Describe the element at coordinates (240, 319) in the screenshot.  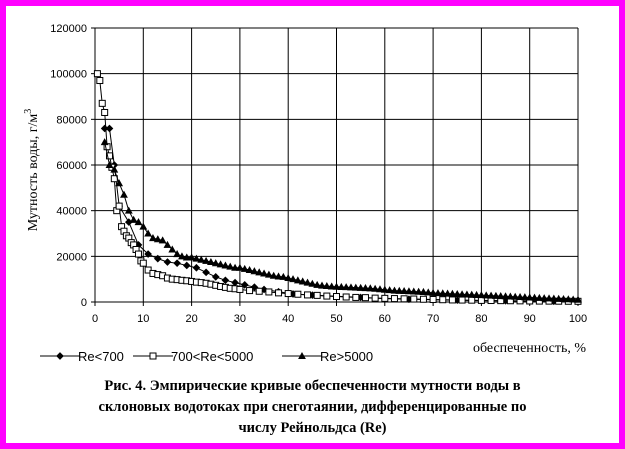
I see `x-tick-label: 30` at that location.